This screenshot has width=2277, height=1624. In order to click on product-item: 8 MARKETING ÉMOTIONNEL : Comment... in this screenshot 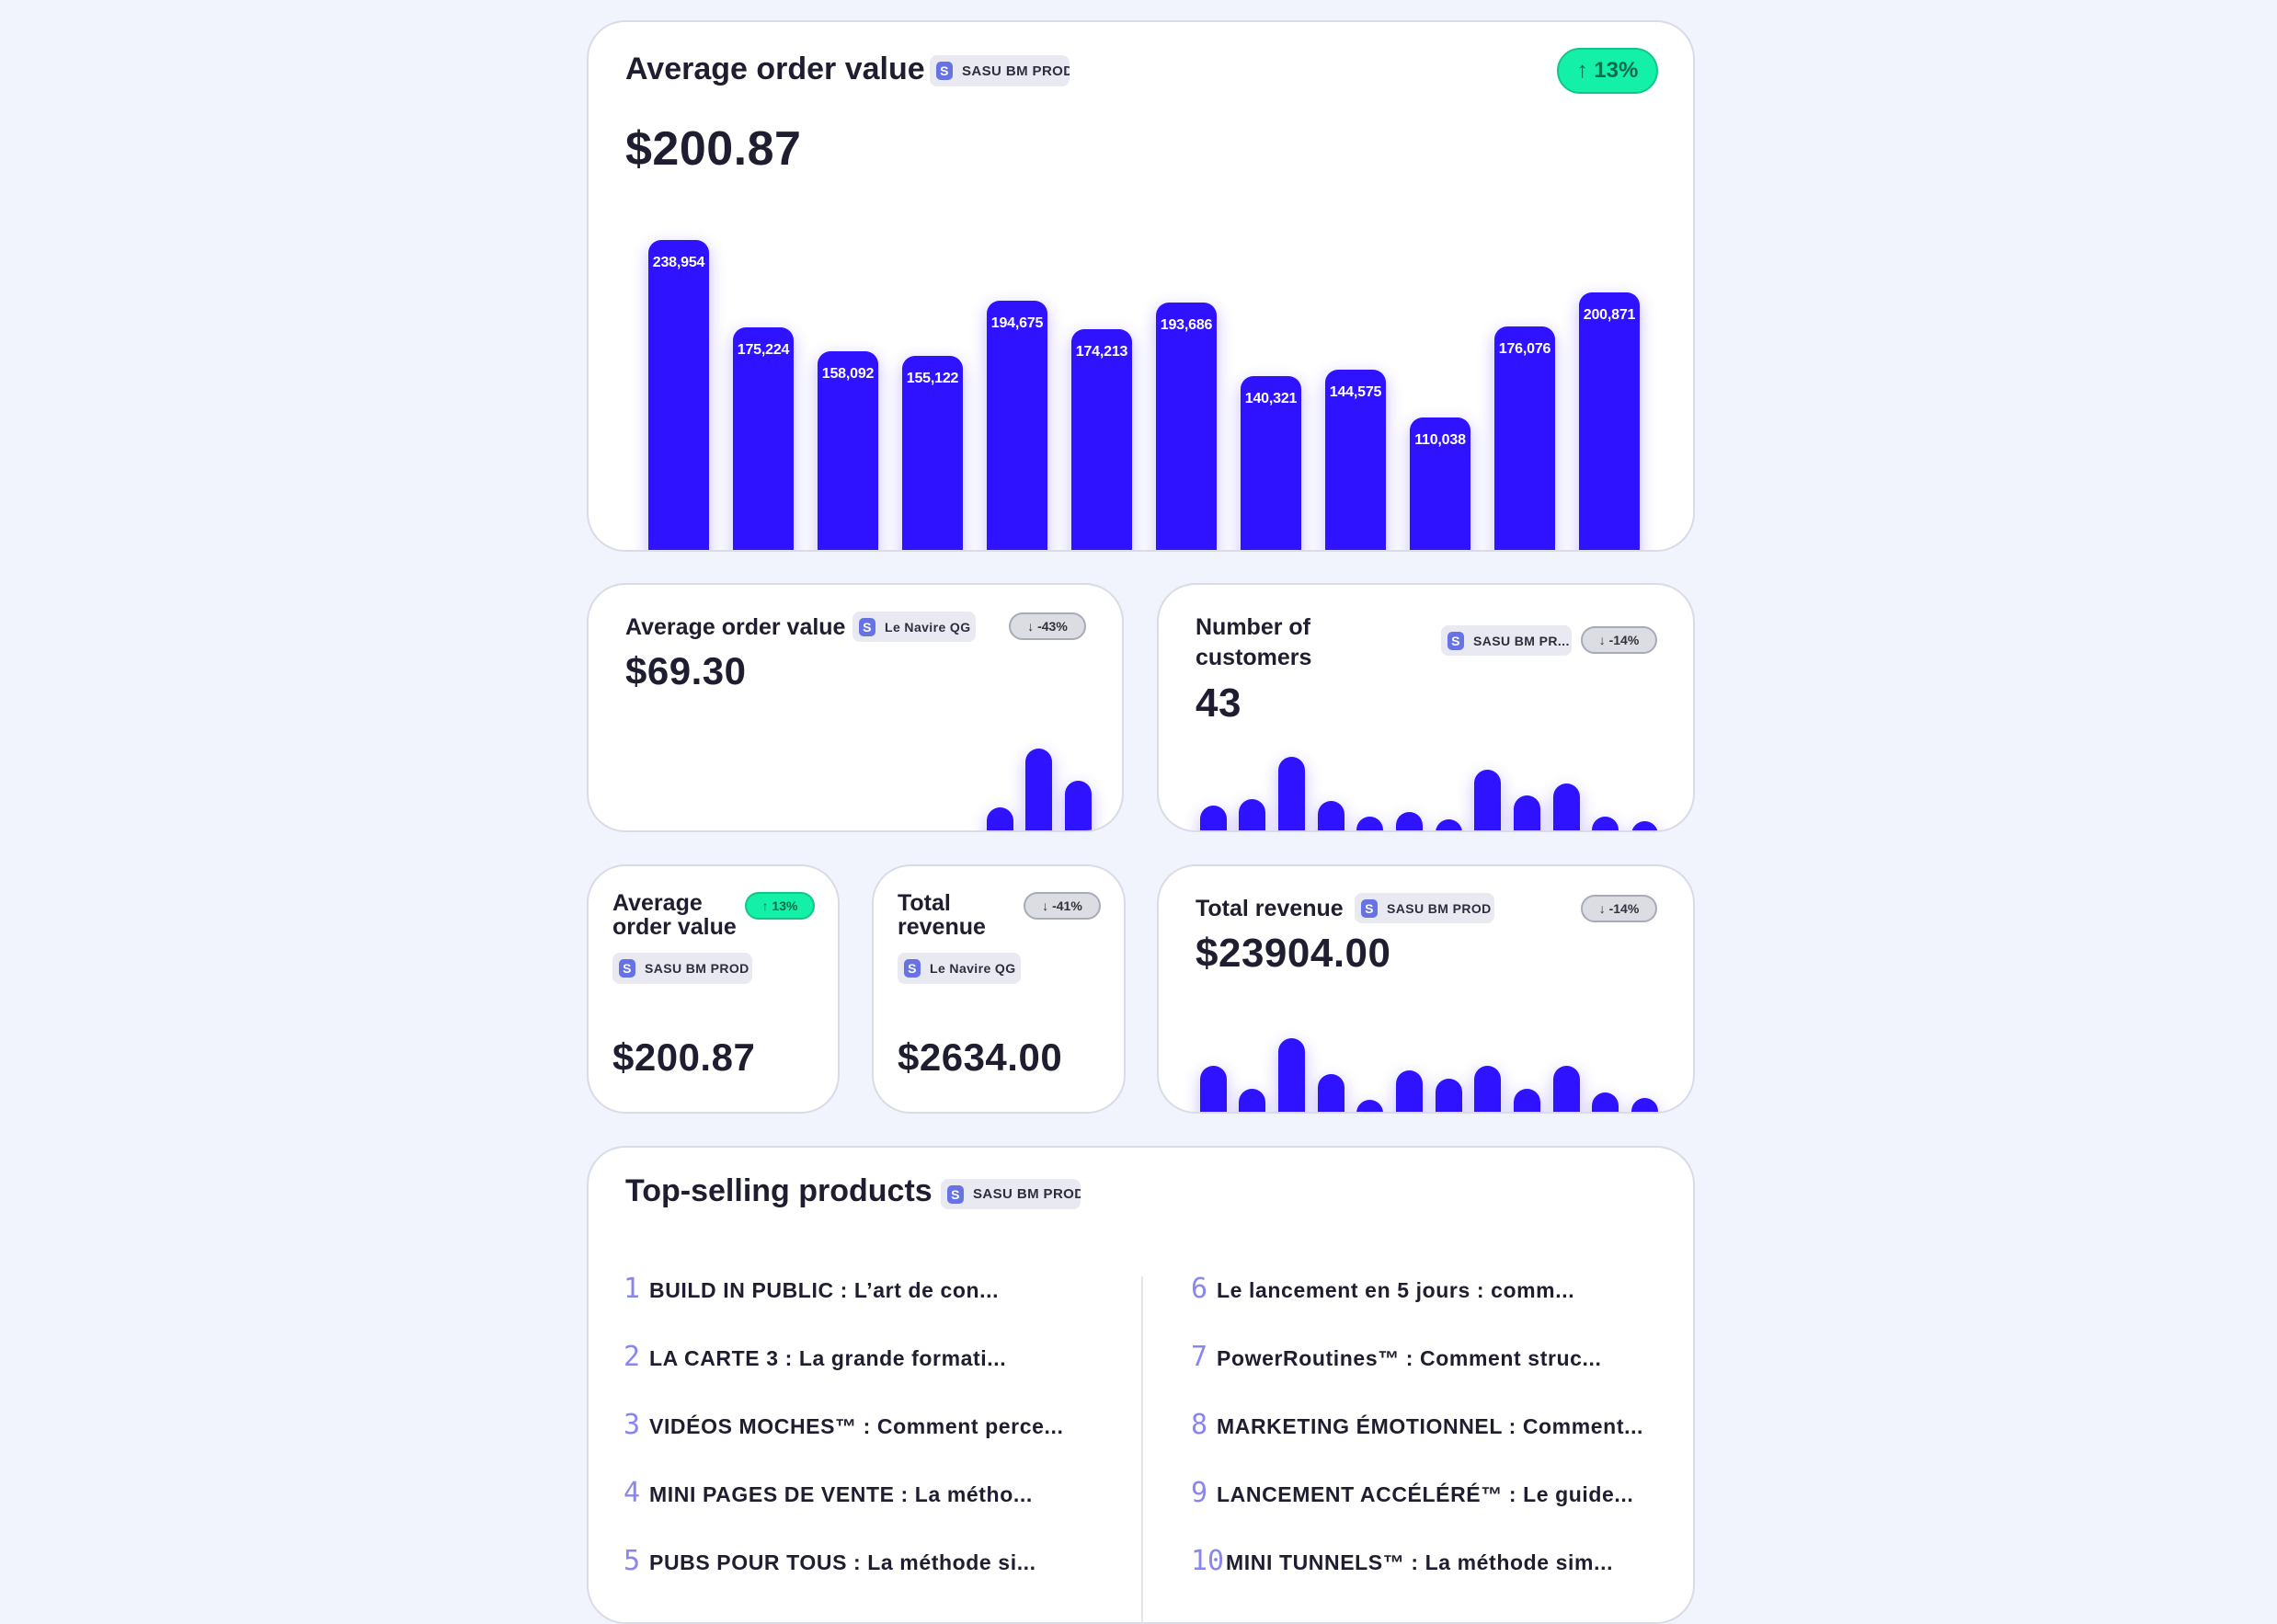, I will do `click(1417, 1425)`.